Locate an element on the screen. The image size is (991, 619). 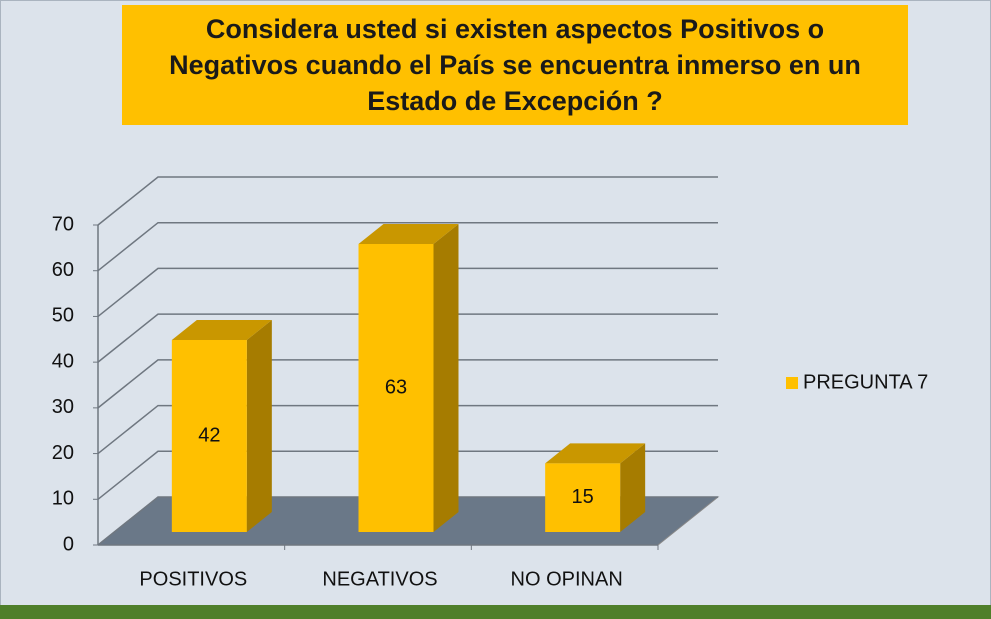
y-tick-label: 0 is located at coordinates (68, 544).